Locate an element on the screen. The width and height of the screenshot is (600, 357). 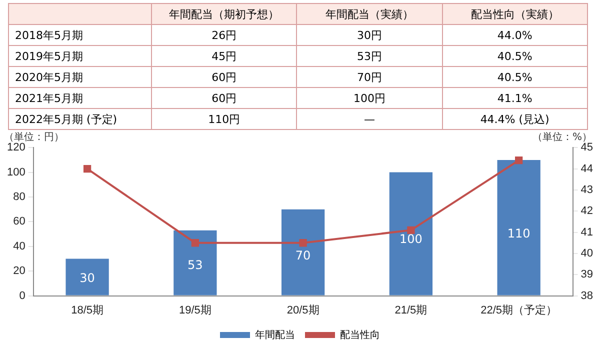
x-tick-label: 19/5期 is located at coordinates (195, 310).